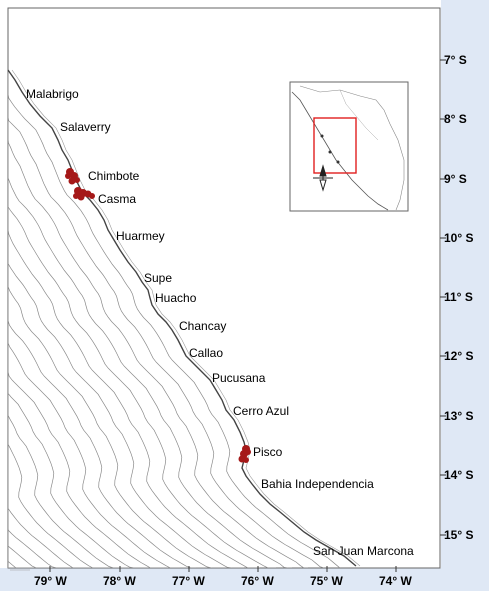 This screenshot has height=591, width=489. What do you see at coordinates (72, 176) in the screenshot?
I see `cluster-chimbote` at bounding box center [72, 176].